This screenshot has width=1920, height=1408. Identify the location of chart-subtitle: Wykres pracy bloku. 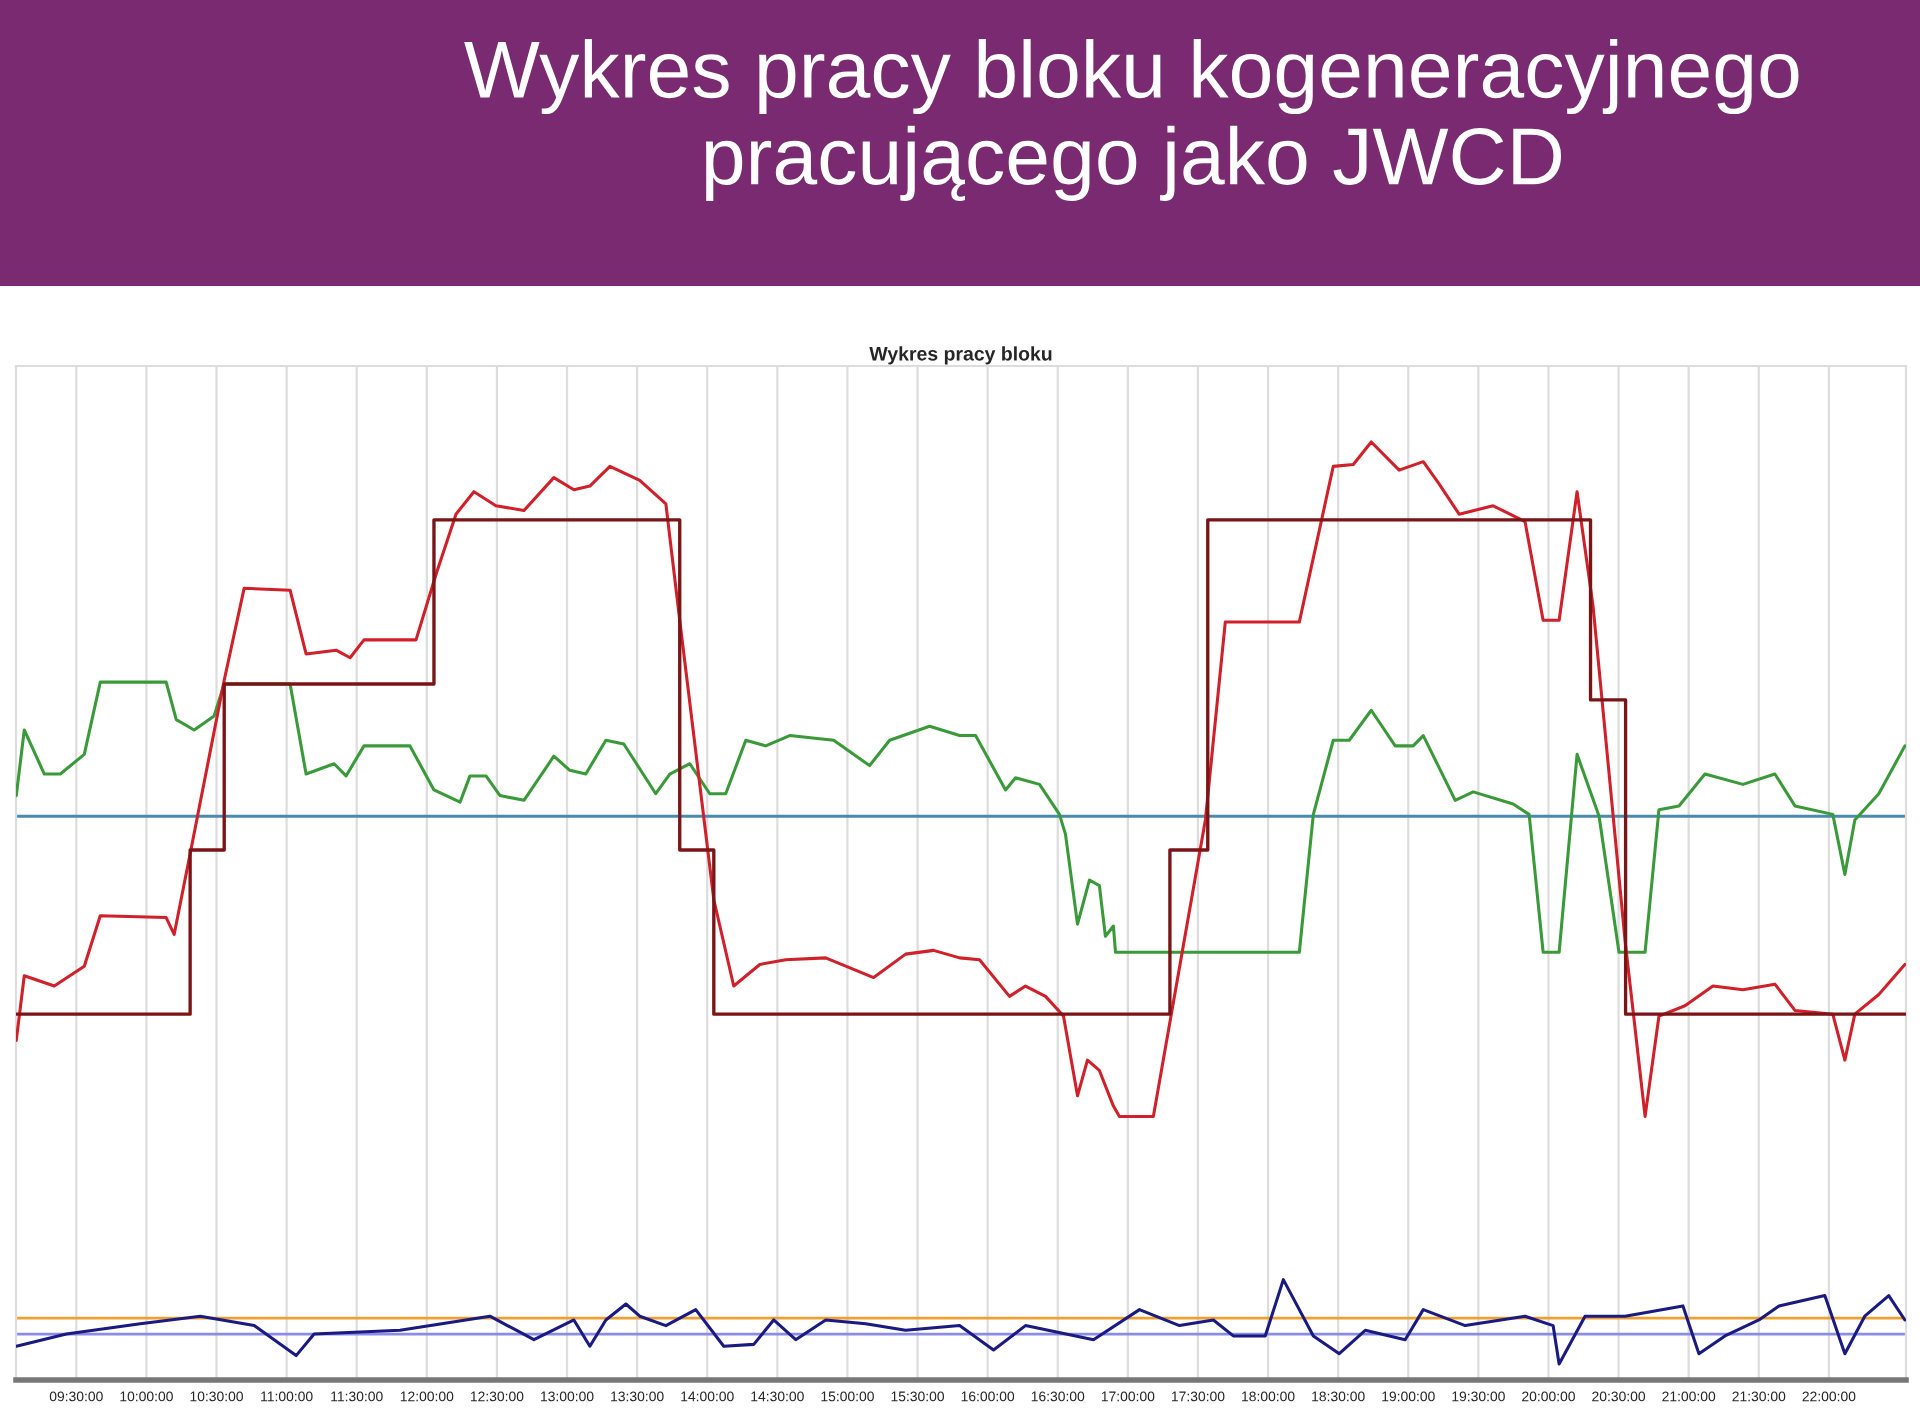
(960, 355).